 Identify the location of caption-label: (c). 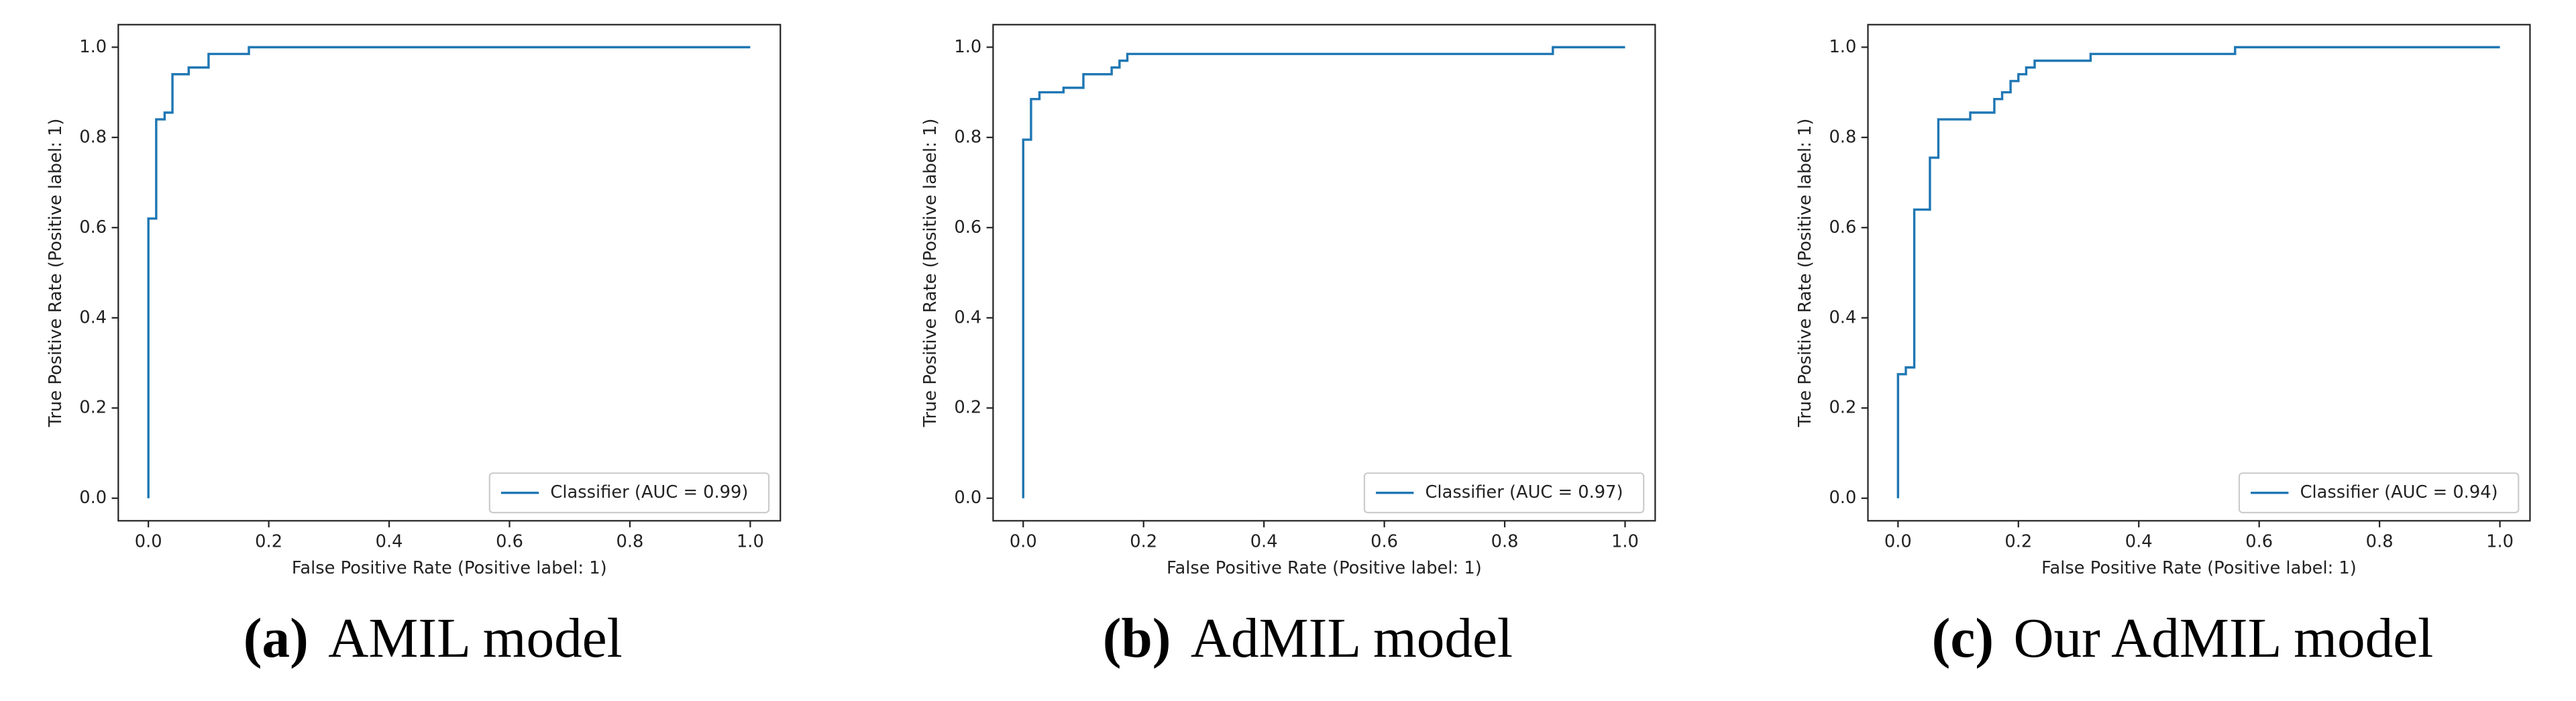
(1963, 638).